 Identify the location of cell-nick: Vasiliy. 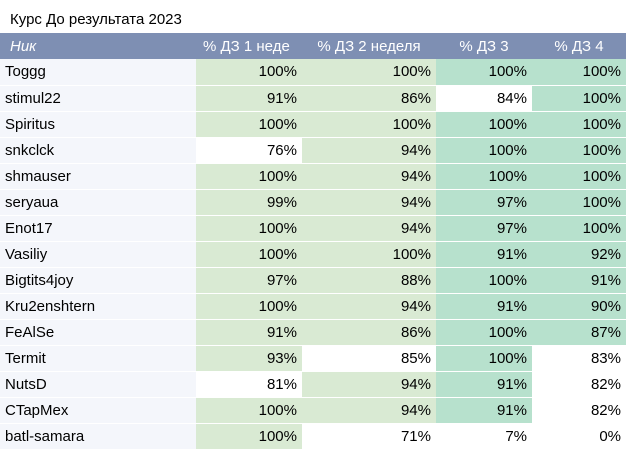
(98, 254).